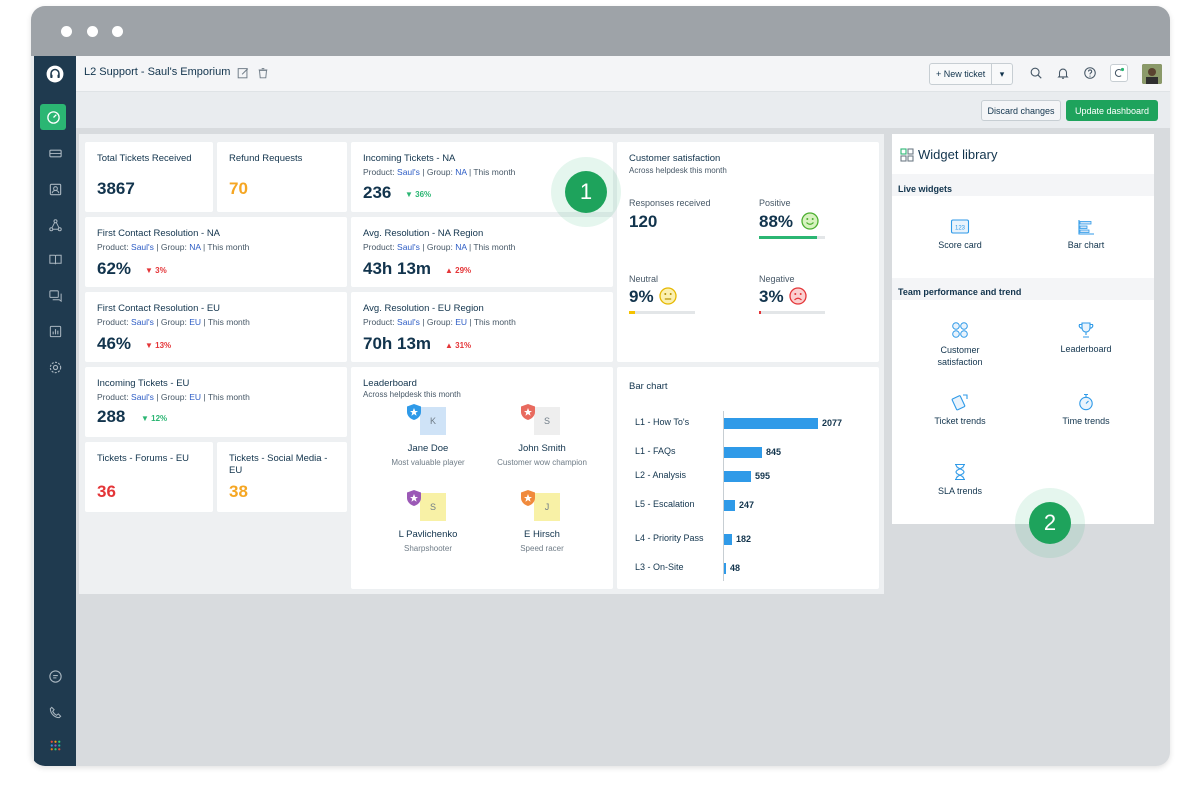 The height and width of the screenshot is (800, 1200). Describe the element at coordinates (55, 225) in the screenshot. I see `groups-icon` at that location.